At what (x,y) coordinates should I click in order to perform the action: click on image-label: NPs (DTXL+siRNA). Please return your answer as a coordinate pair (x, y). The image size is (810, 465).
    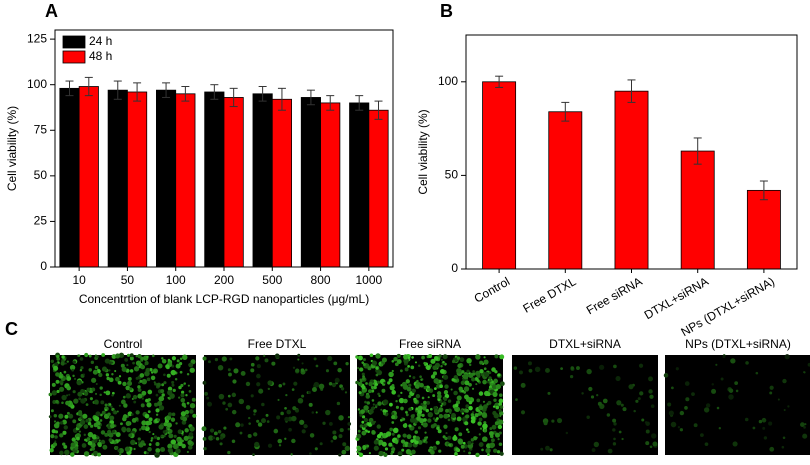
    Looking at the image, I should click on (738, 344).